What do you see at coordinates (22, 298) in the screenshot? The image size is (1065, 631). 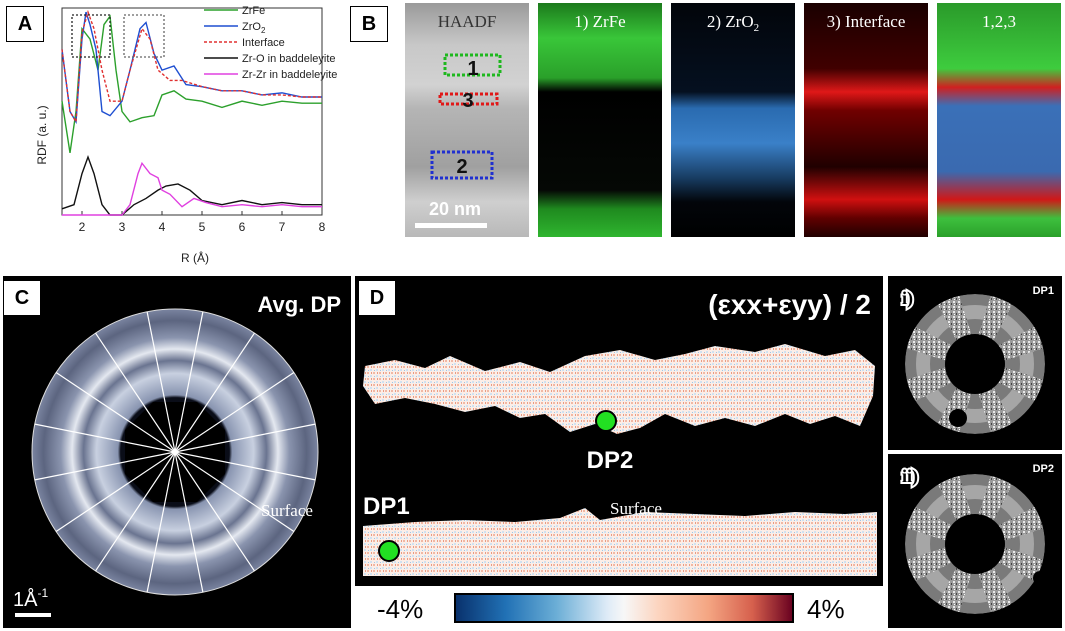 I see `panel-label-c: C` at bounding box center [22, 298].